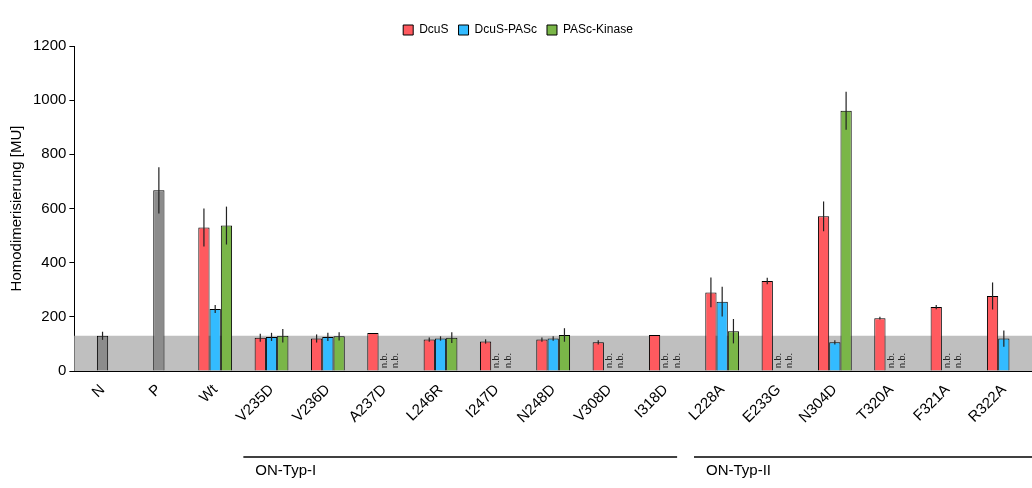 This screenshot has height=488, width=1032. Describe the element at coordinates (16, 208) in the screenshot. I see `y-axis-title: Homodimerisierung [MU]` at that location.